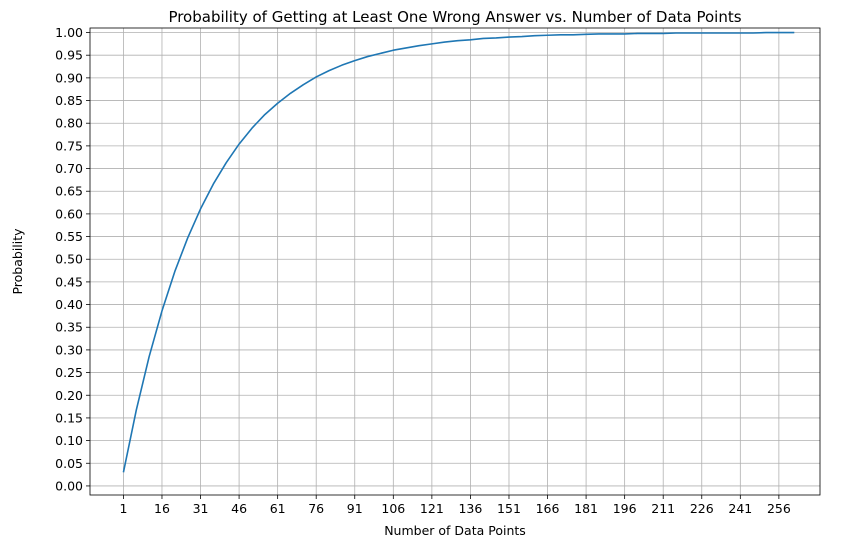 Image resolution: width=855 pixels, height=547 pixels. I want to click on x-tick-label: 256, so click(779, 508).